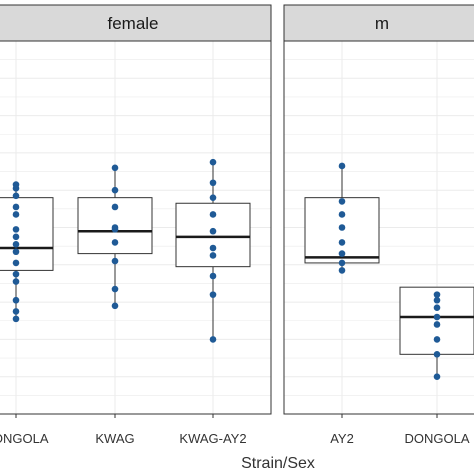  I want to click on panel-1-strip-label: female, so click(132, 23).